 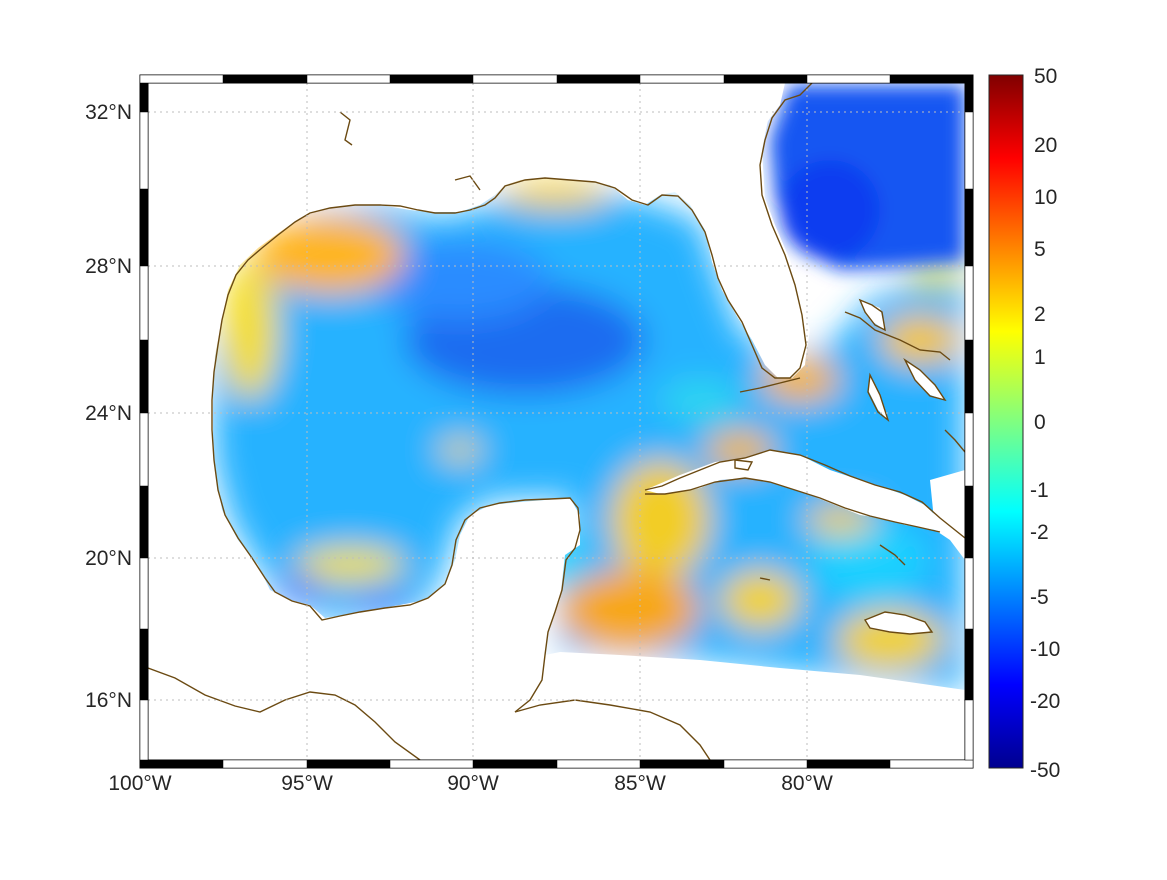 What do you see at coordinates (108, 413) in the screenshot?
I see `lat-label: 24°N` at bounding box center [108, 413].